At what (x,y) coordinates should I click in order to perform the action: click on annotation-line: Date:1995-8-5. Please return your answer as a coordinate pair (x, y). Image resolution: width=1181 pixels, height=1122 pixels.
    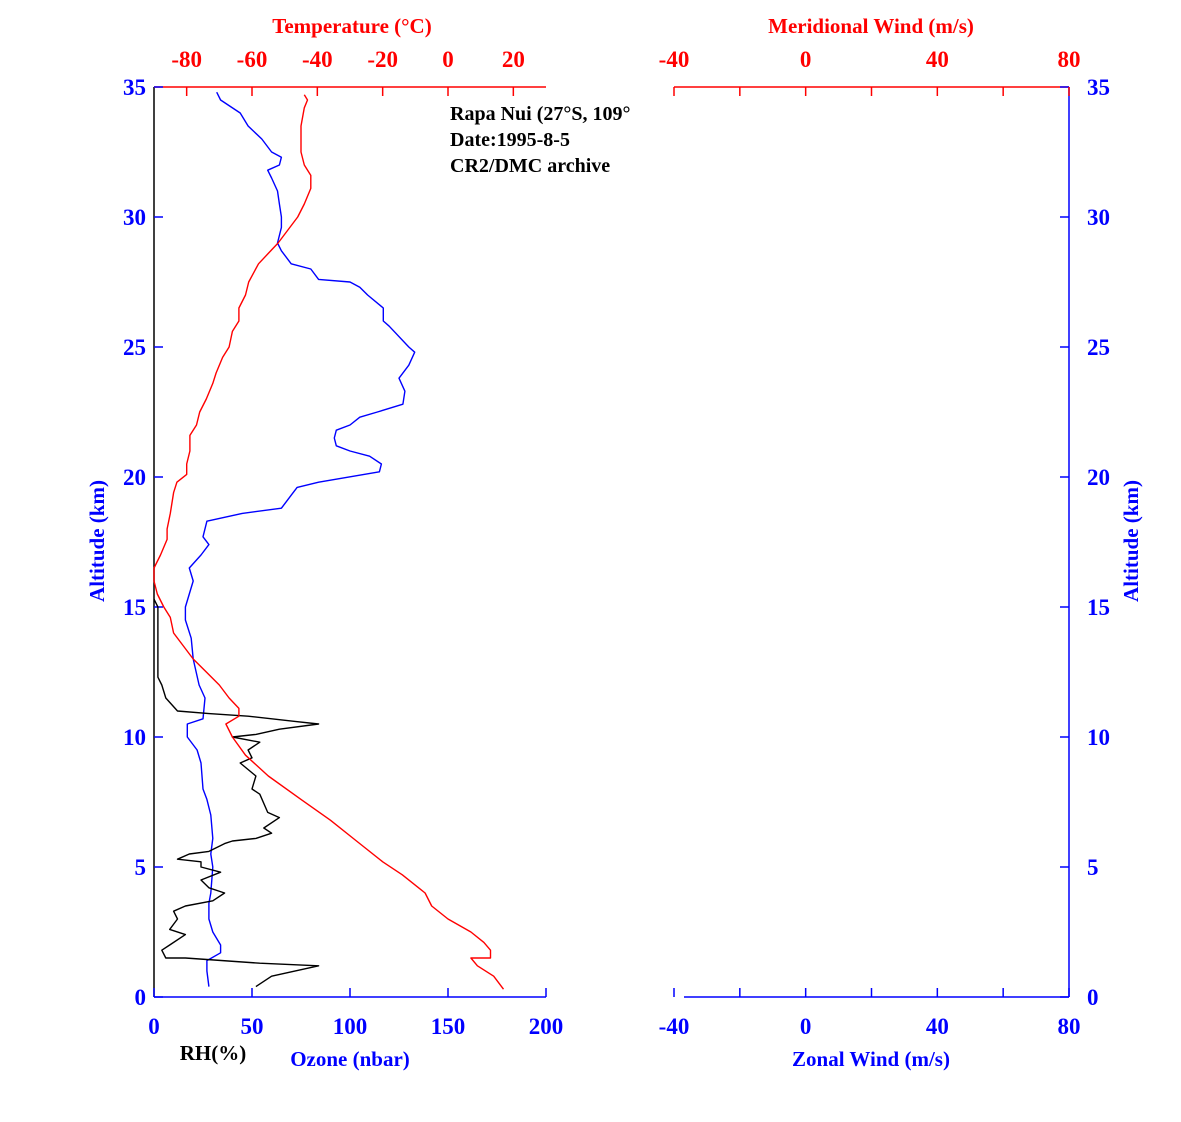
    Looking at the image, I should click on (510, 140).